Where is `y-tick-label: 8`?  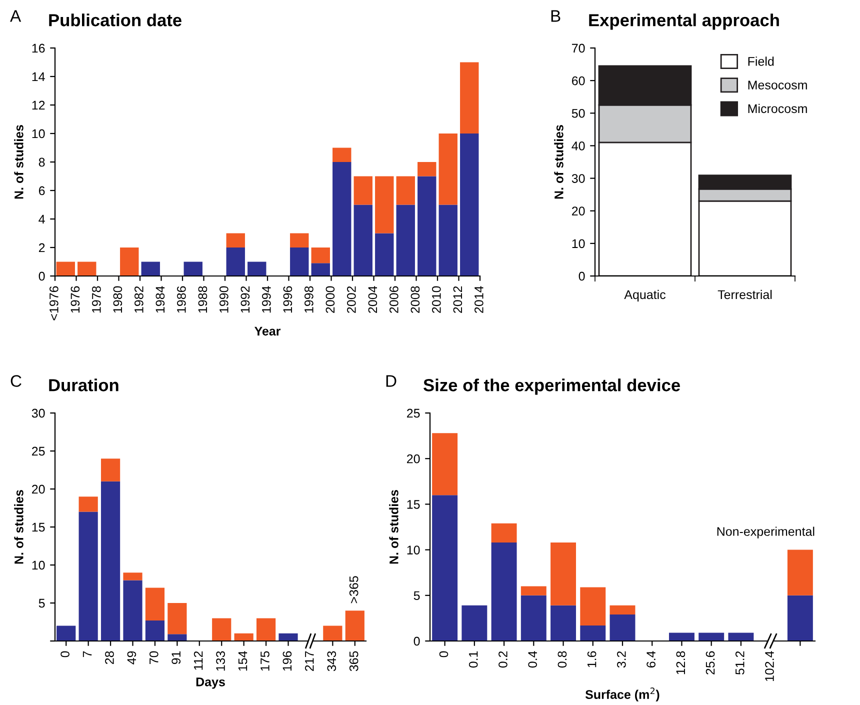 y-tick-label: 8 is located at coordinates (41, 162).